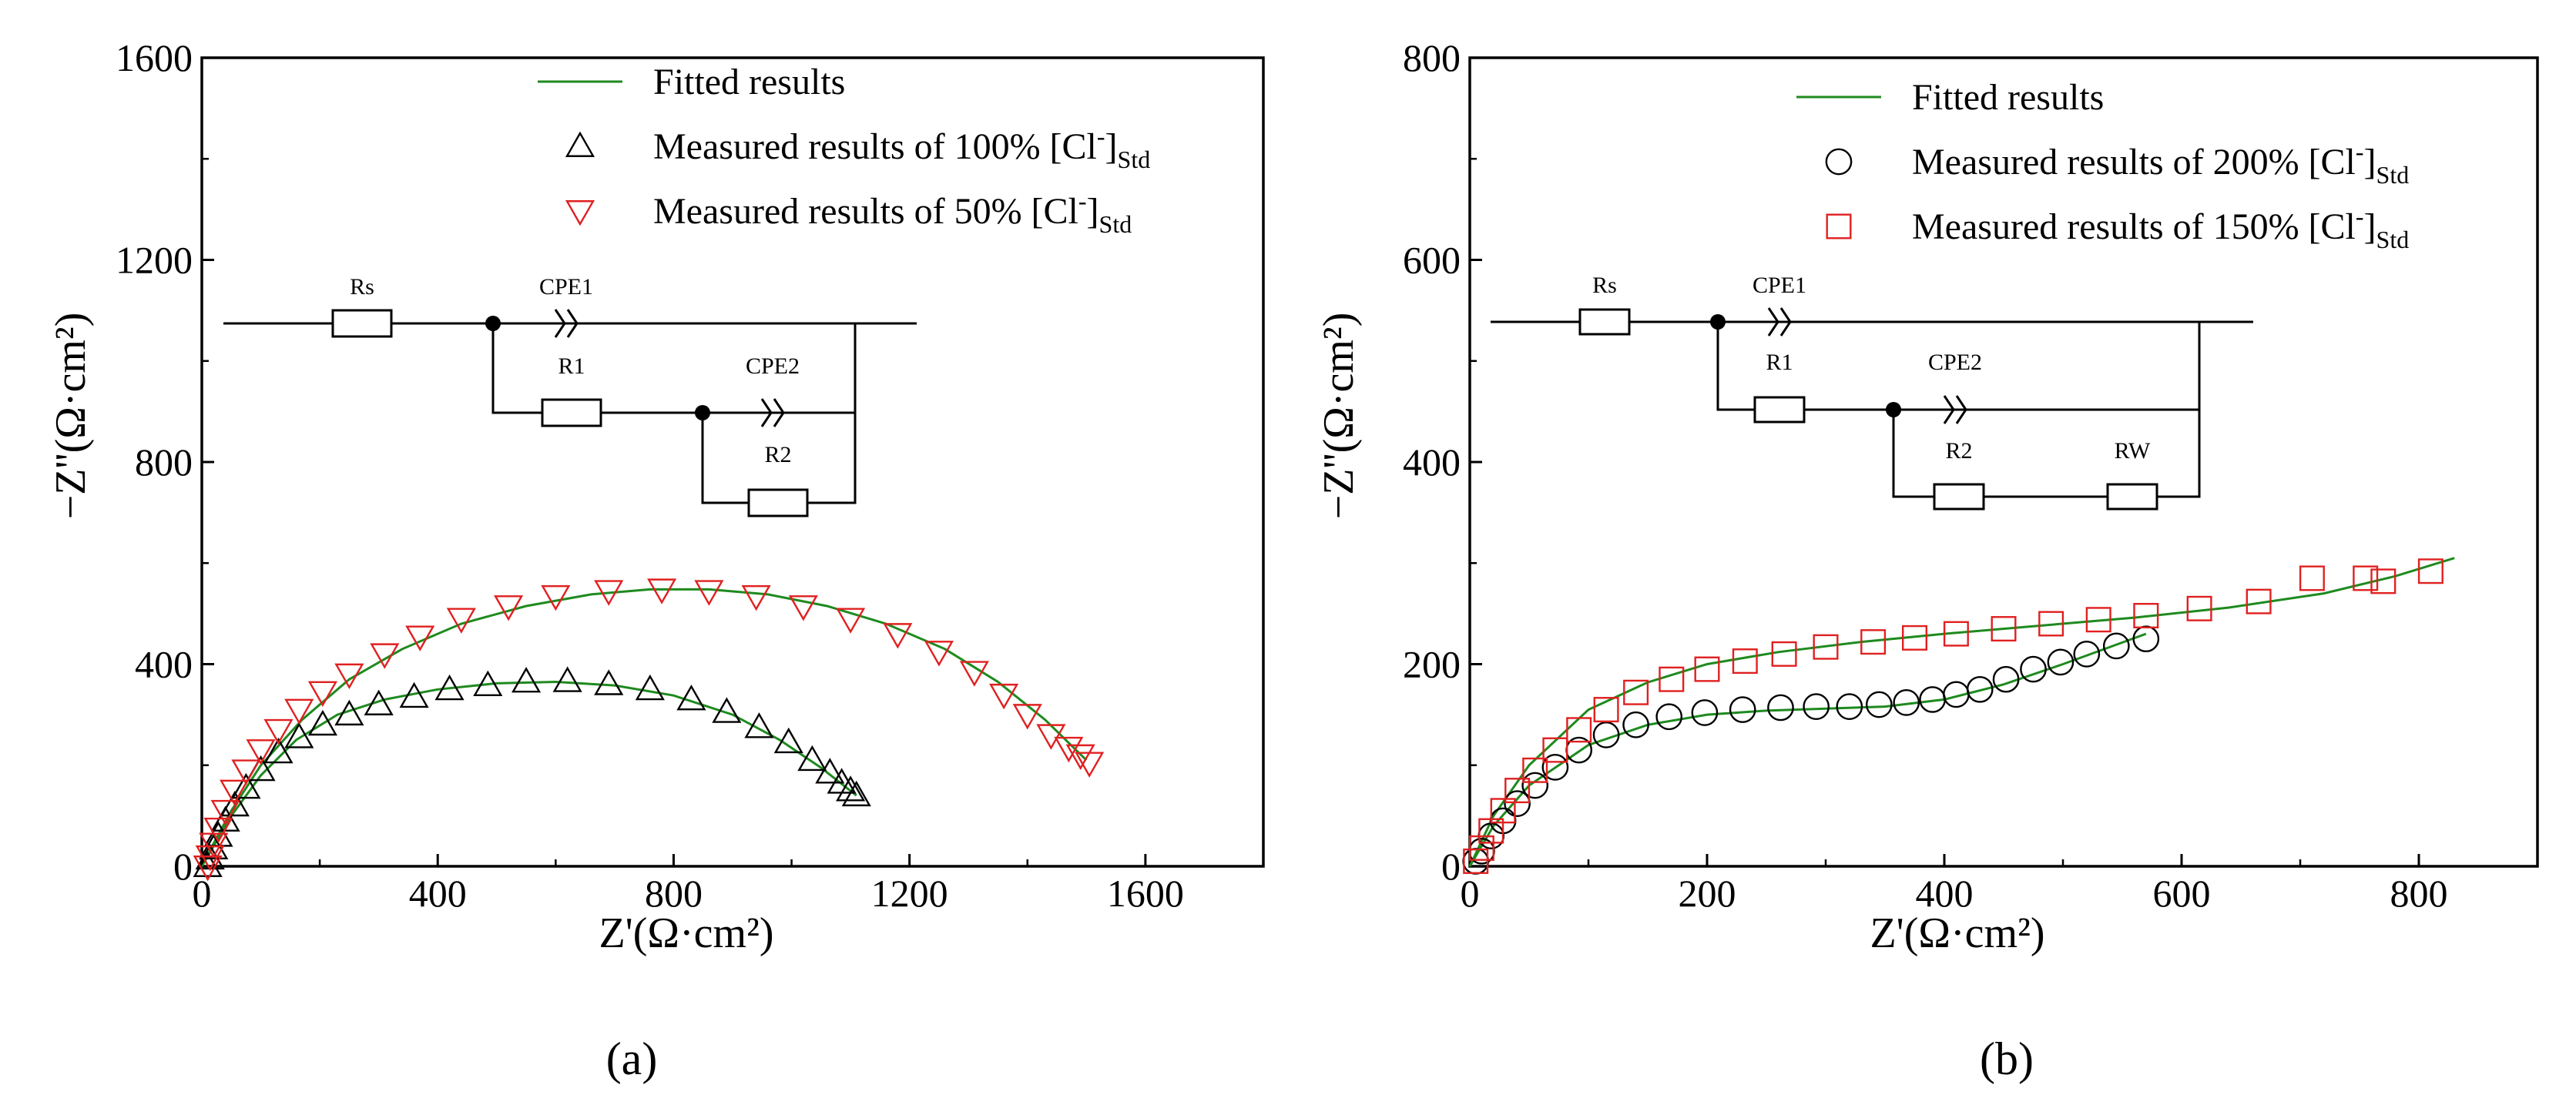  Describe the element at coordinates (164, 462) in the screenshot. I see `y-tick-label: 800` at that location.